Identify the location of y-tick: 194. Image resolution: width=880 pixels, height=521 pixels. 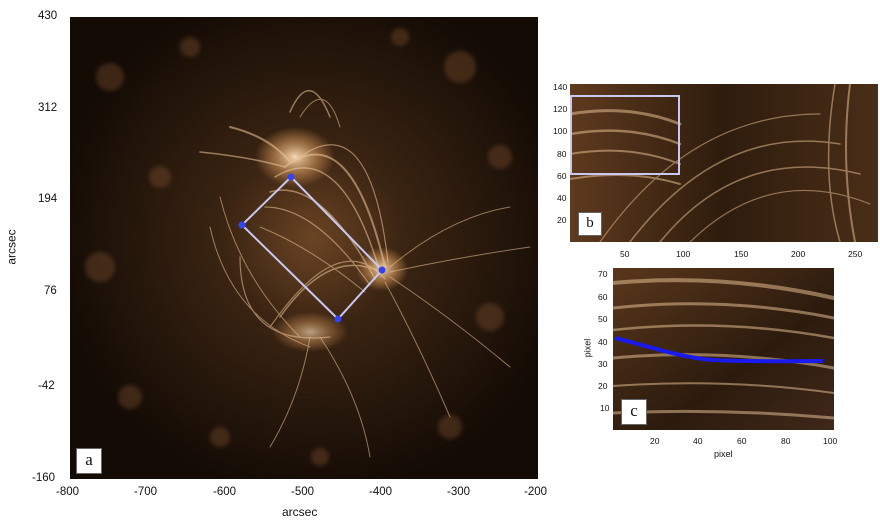
(48, 199).